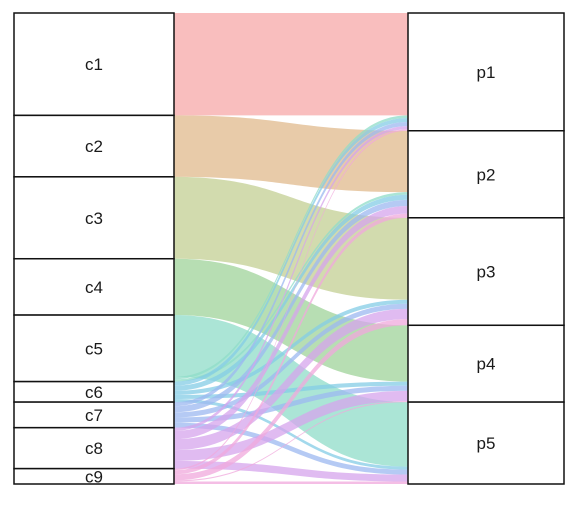 Image resolution: width=582 pixels, height=505 pixels. I want to click on right-node-p2, so click(486, 174).